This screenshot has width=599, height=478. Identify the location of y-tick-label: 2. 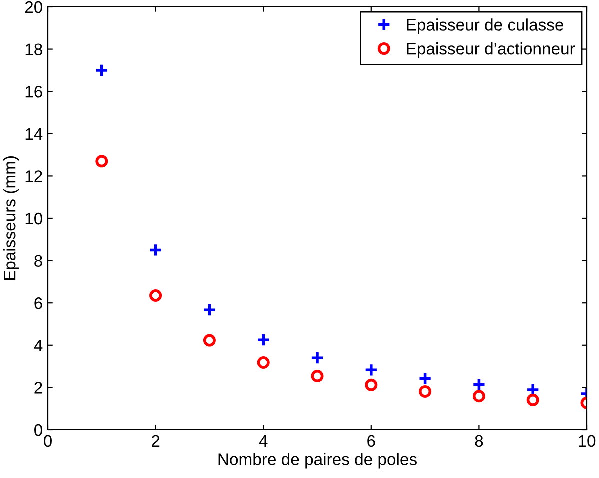
(38, 388).